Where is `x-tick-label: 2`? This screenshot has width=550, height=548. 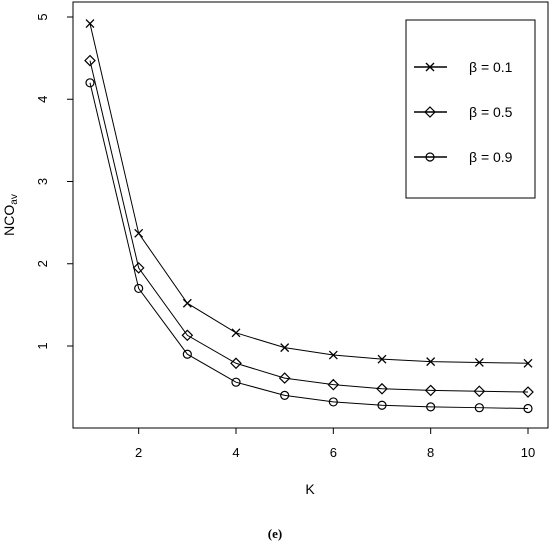
x-tick-label: 2 is located at coordinates (138, 452).